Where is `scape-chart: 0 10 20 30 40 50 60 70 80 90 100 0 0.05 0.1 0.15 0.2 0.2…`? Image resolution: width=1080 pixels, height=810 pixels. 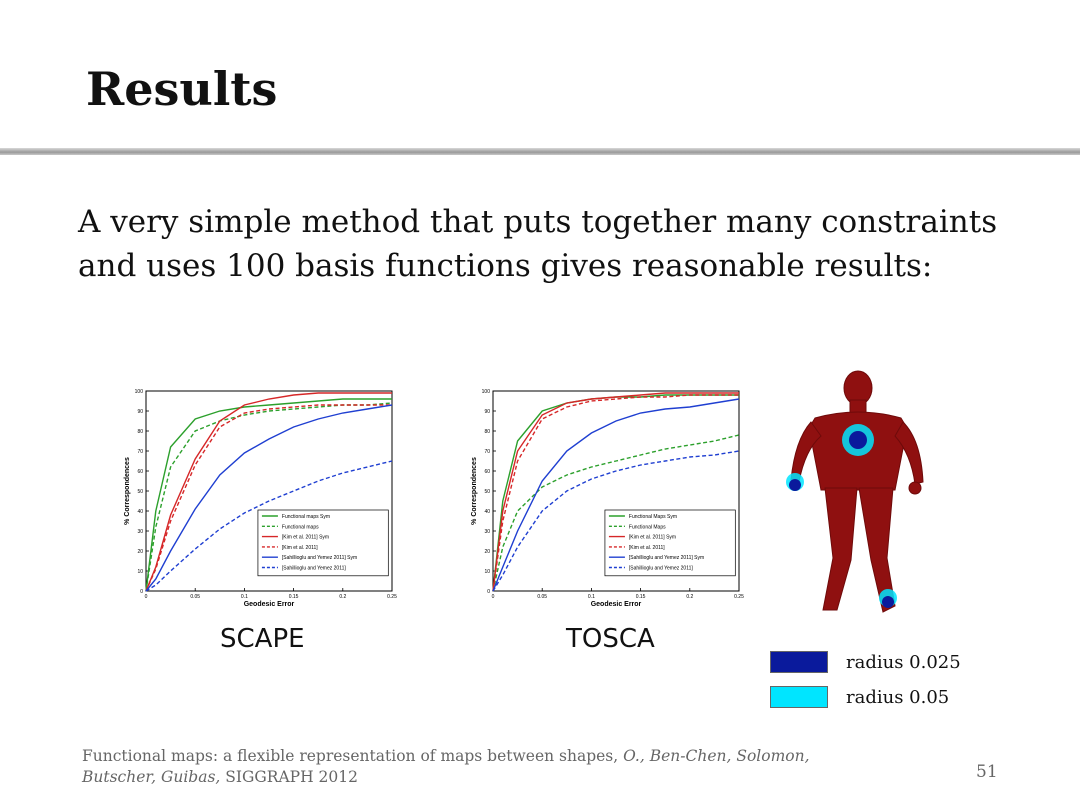 scape-chart: 0 10 20 30 40 50 60 70 80 90 100 0 0.05 0.1 0.15 0.2 0.2… is located at coordinates (258, 496).